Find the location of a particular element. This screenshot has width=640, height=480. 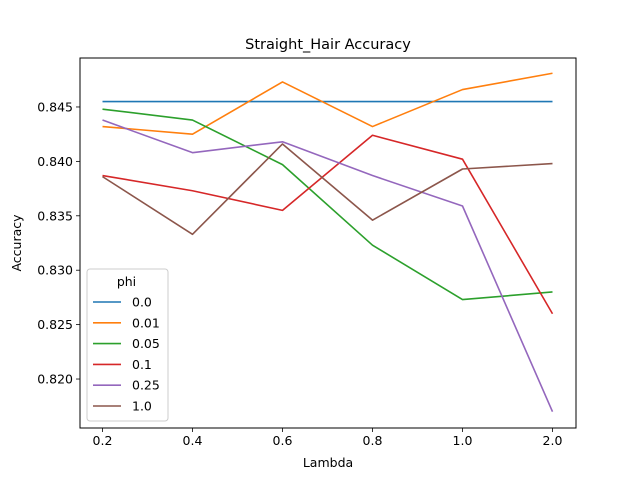

legend-box is located at coordinates (127, 345).